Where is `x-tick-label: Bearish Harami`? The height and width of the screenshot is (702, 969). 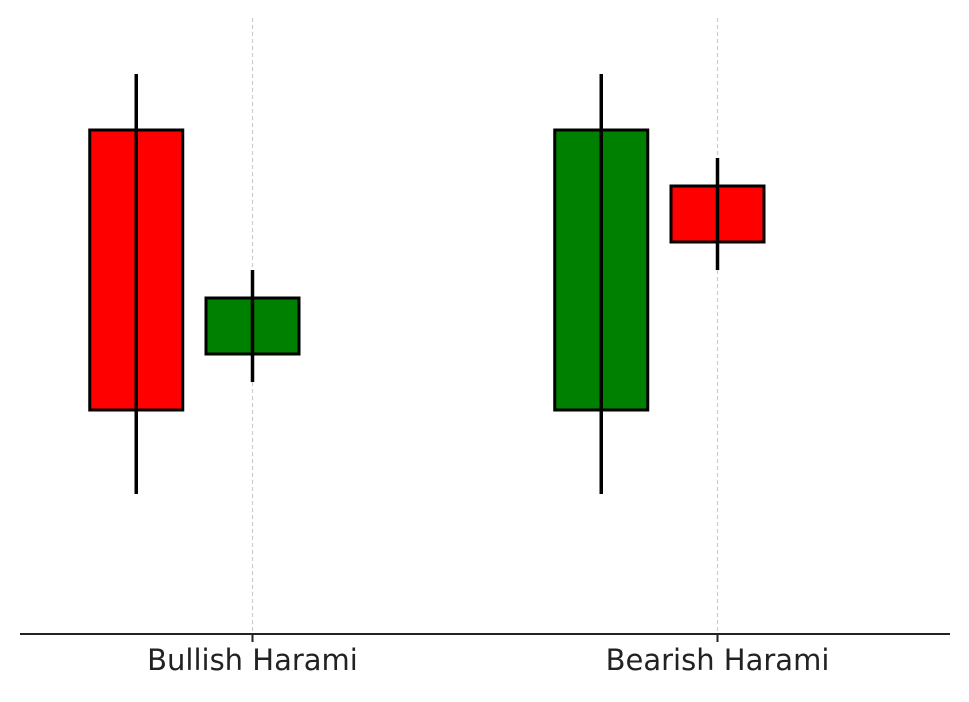 x-tick-label: Bearish Harami is located at coordinates (718, 660).